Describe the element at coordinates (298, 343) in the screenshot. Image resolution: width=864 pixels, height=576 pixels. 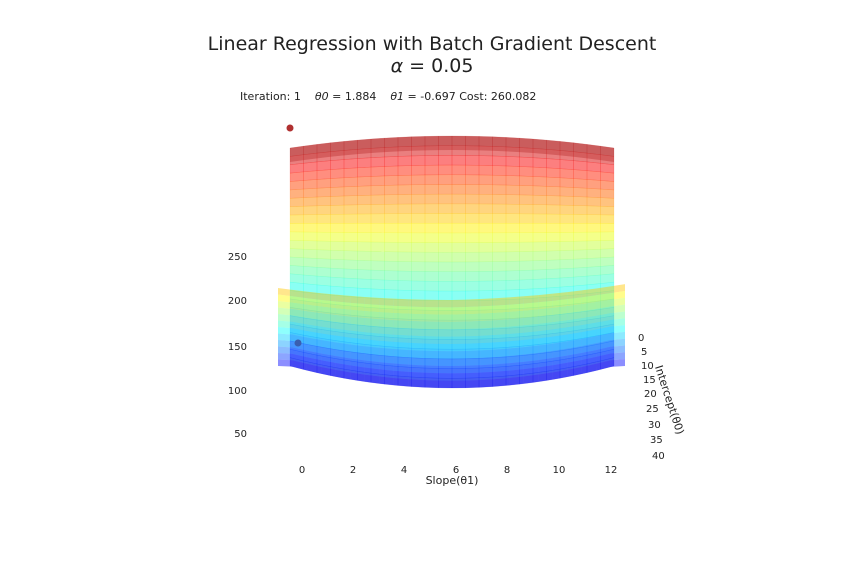
I see `projected-point` at that location.